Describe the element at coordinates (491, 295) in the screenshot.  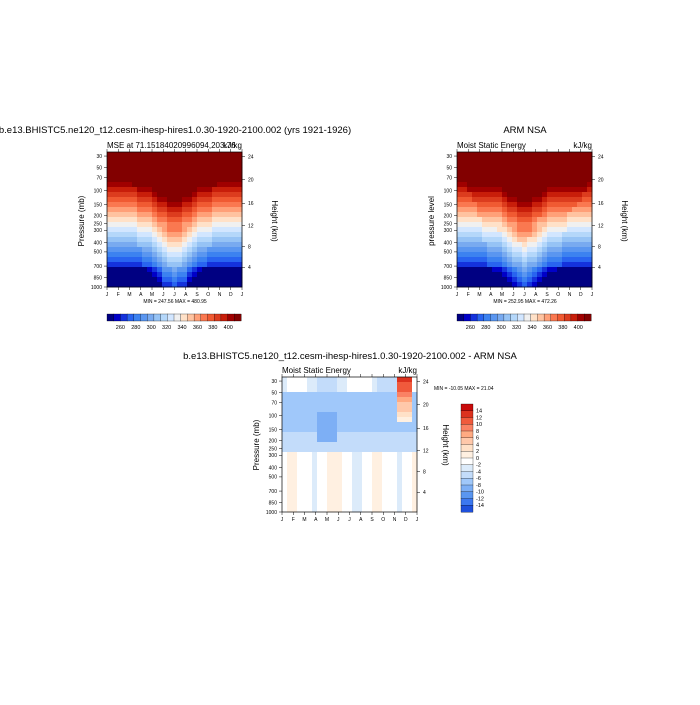
I see `x-tick-label: A` at that location.